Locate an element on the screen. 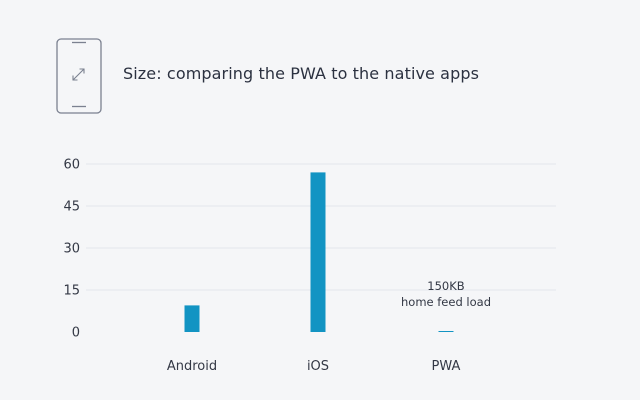 This screenshot has width=640, height=400. annotation-label: 150KB is located at coordinates (445, 286).